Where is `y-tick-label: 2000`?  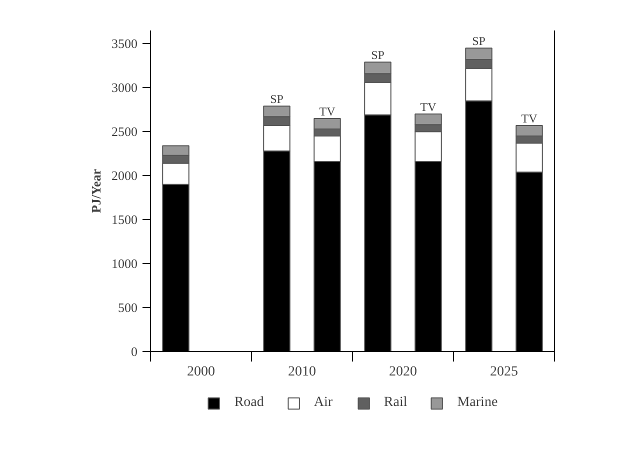 y-tick-label: 2000 is located at coordinates (125, 176).